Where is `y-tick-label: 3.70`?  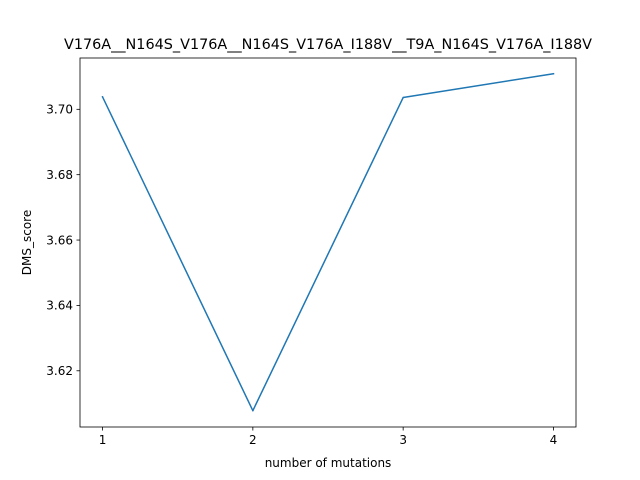 y-tick-label: 3.70 is located at coordinates (59, 110).